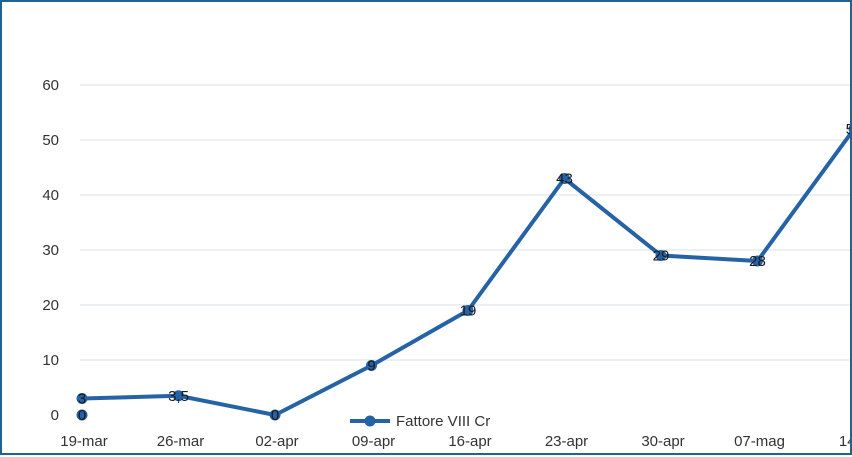 The width and height of the screenshot is (852, 457). I want to click on x-tick-label: 23-apr, so click(566, 441).